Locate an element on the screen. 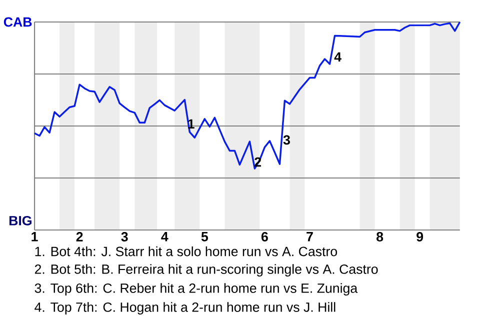  text: BIG is located at coordinates (20, 221).